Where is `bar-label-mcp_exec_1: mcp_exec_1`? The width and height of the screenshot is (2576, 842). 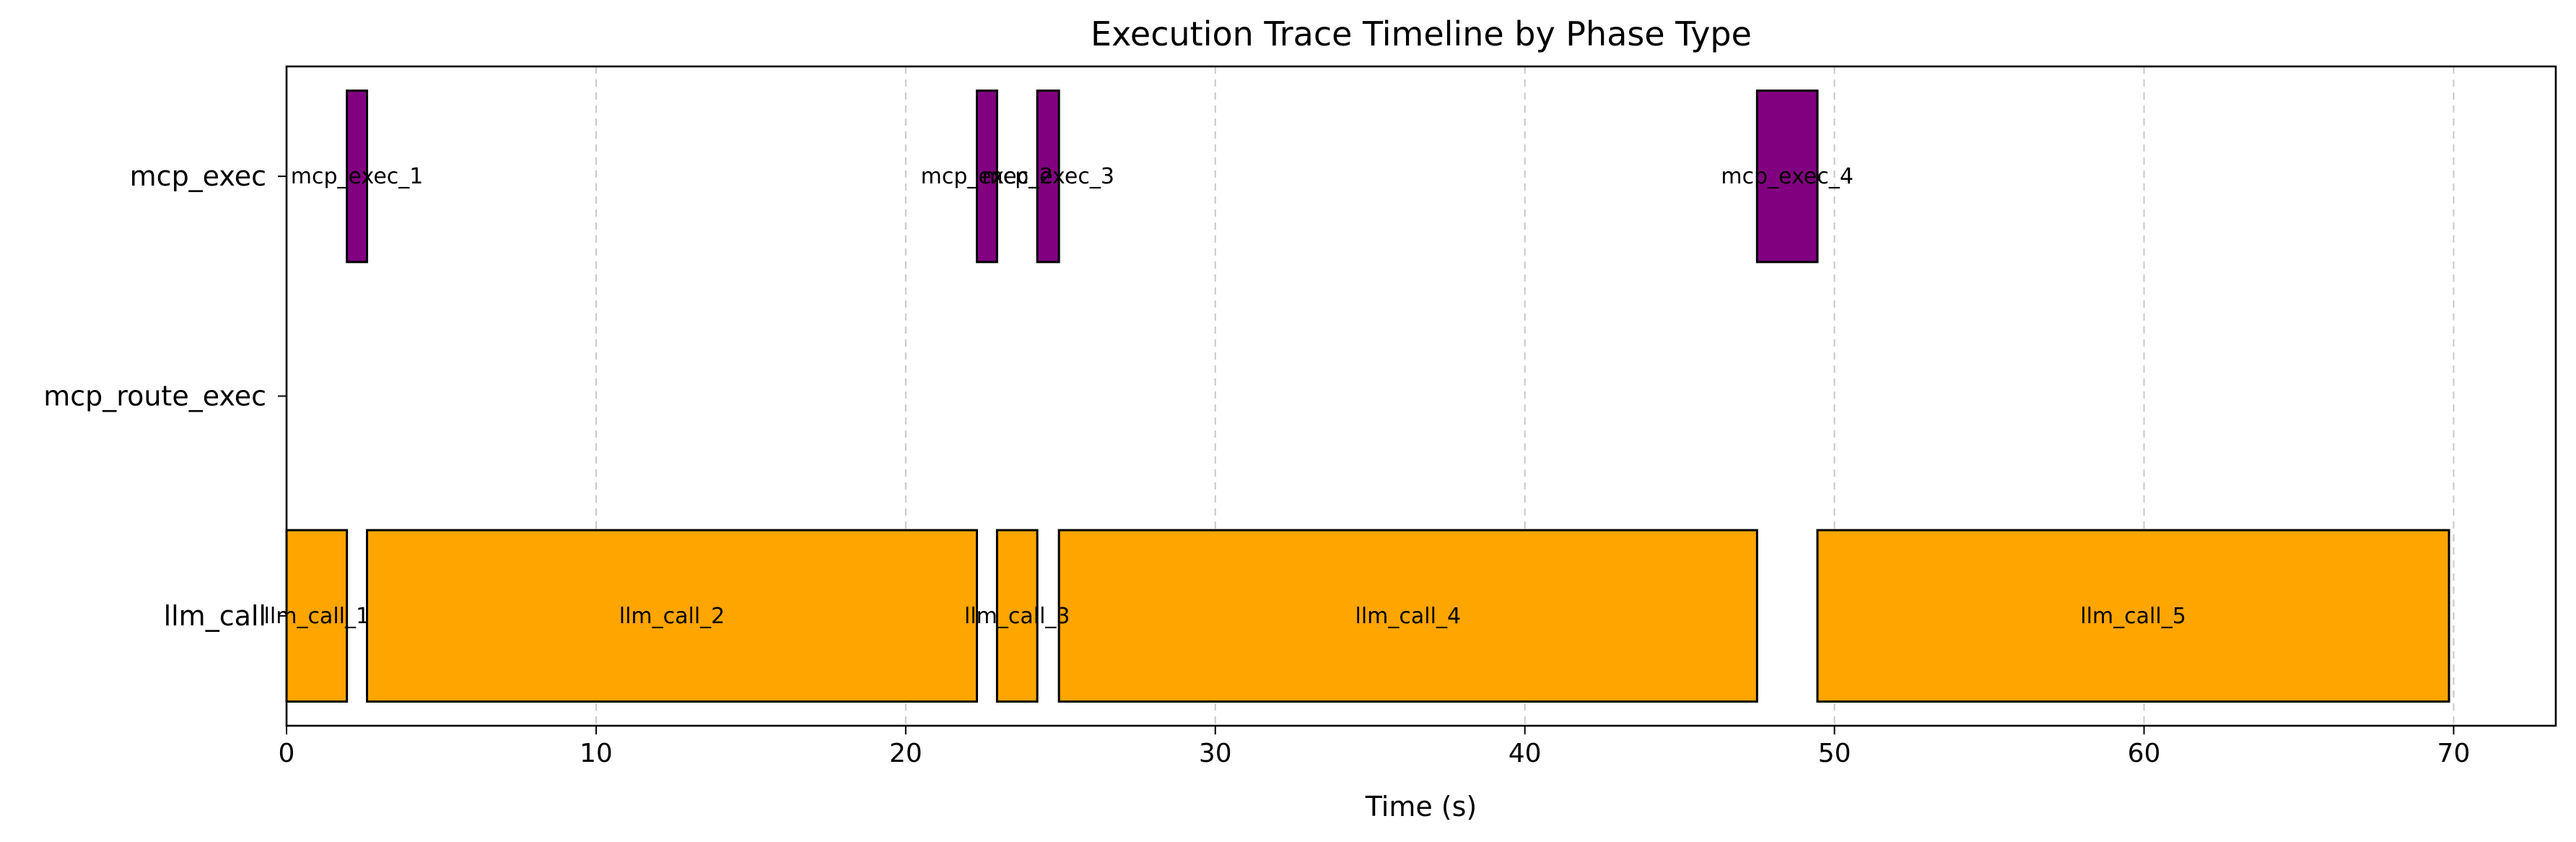 bar-label-mcp_exec_1: mcp_exec_1 is located at coordinates (357, 176).